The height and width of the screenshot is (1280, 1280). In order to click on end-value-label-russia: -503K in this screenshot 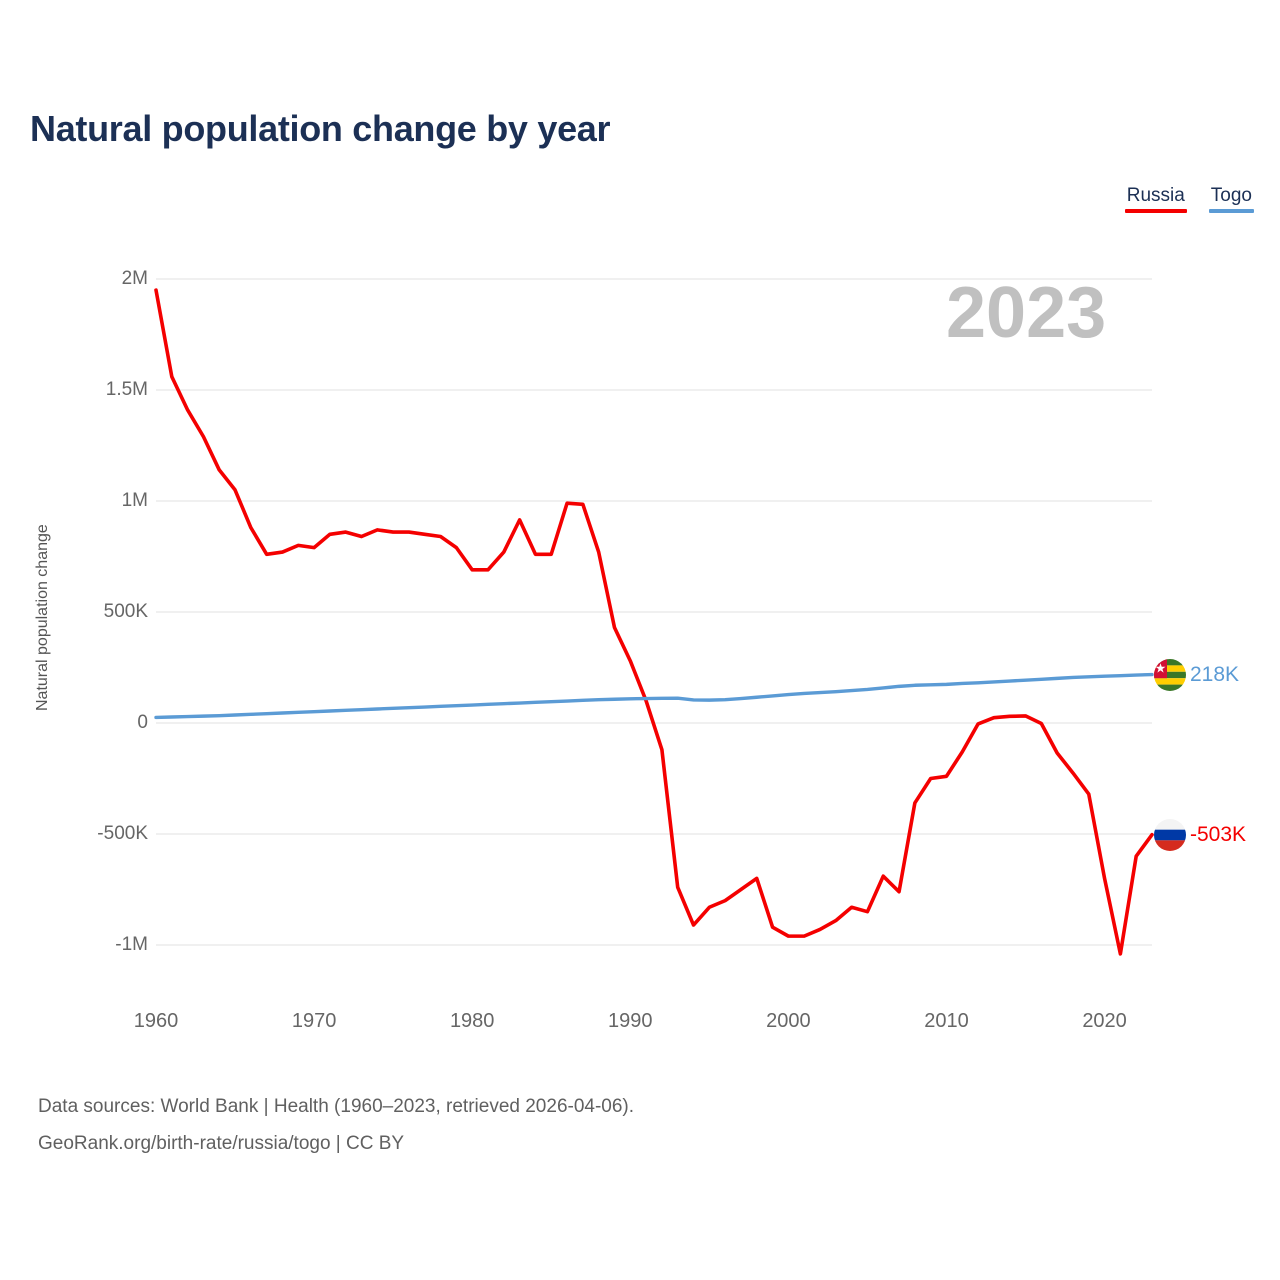, I will do `click(1218, 834)`.